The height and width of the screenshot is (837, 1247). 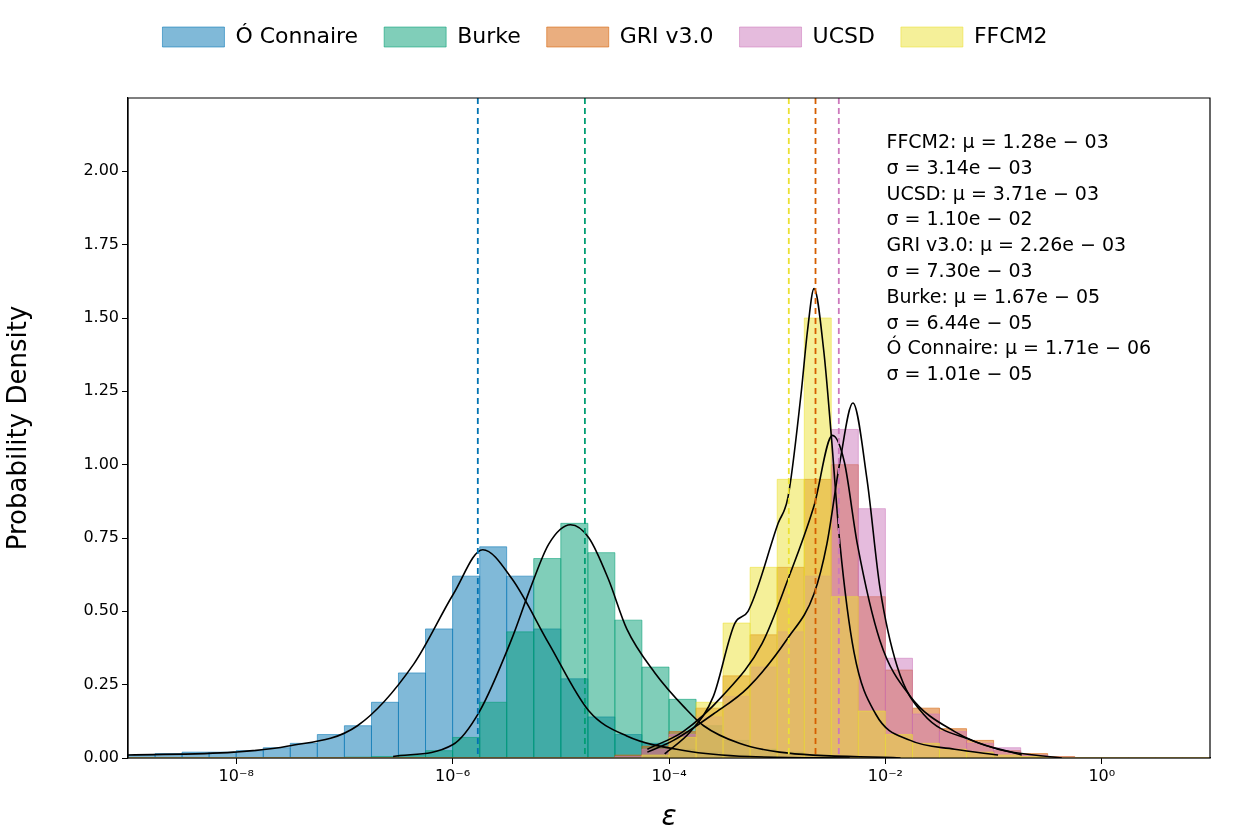 I want to click on legend-label: Burke, so click(x=489, y=35).